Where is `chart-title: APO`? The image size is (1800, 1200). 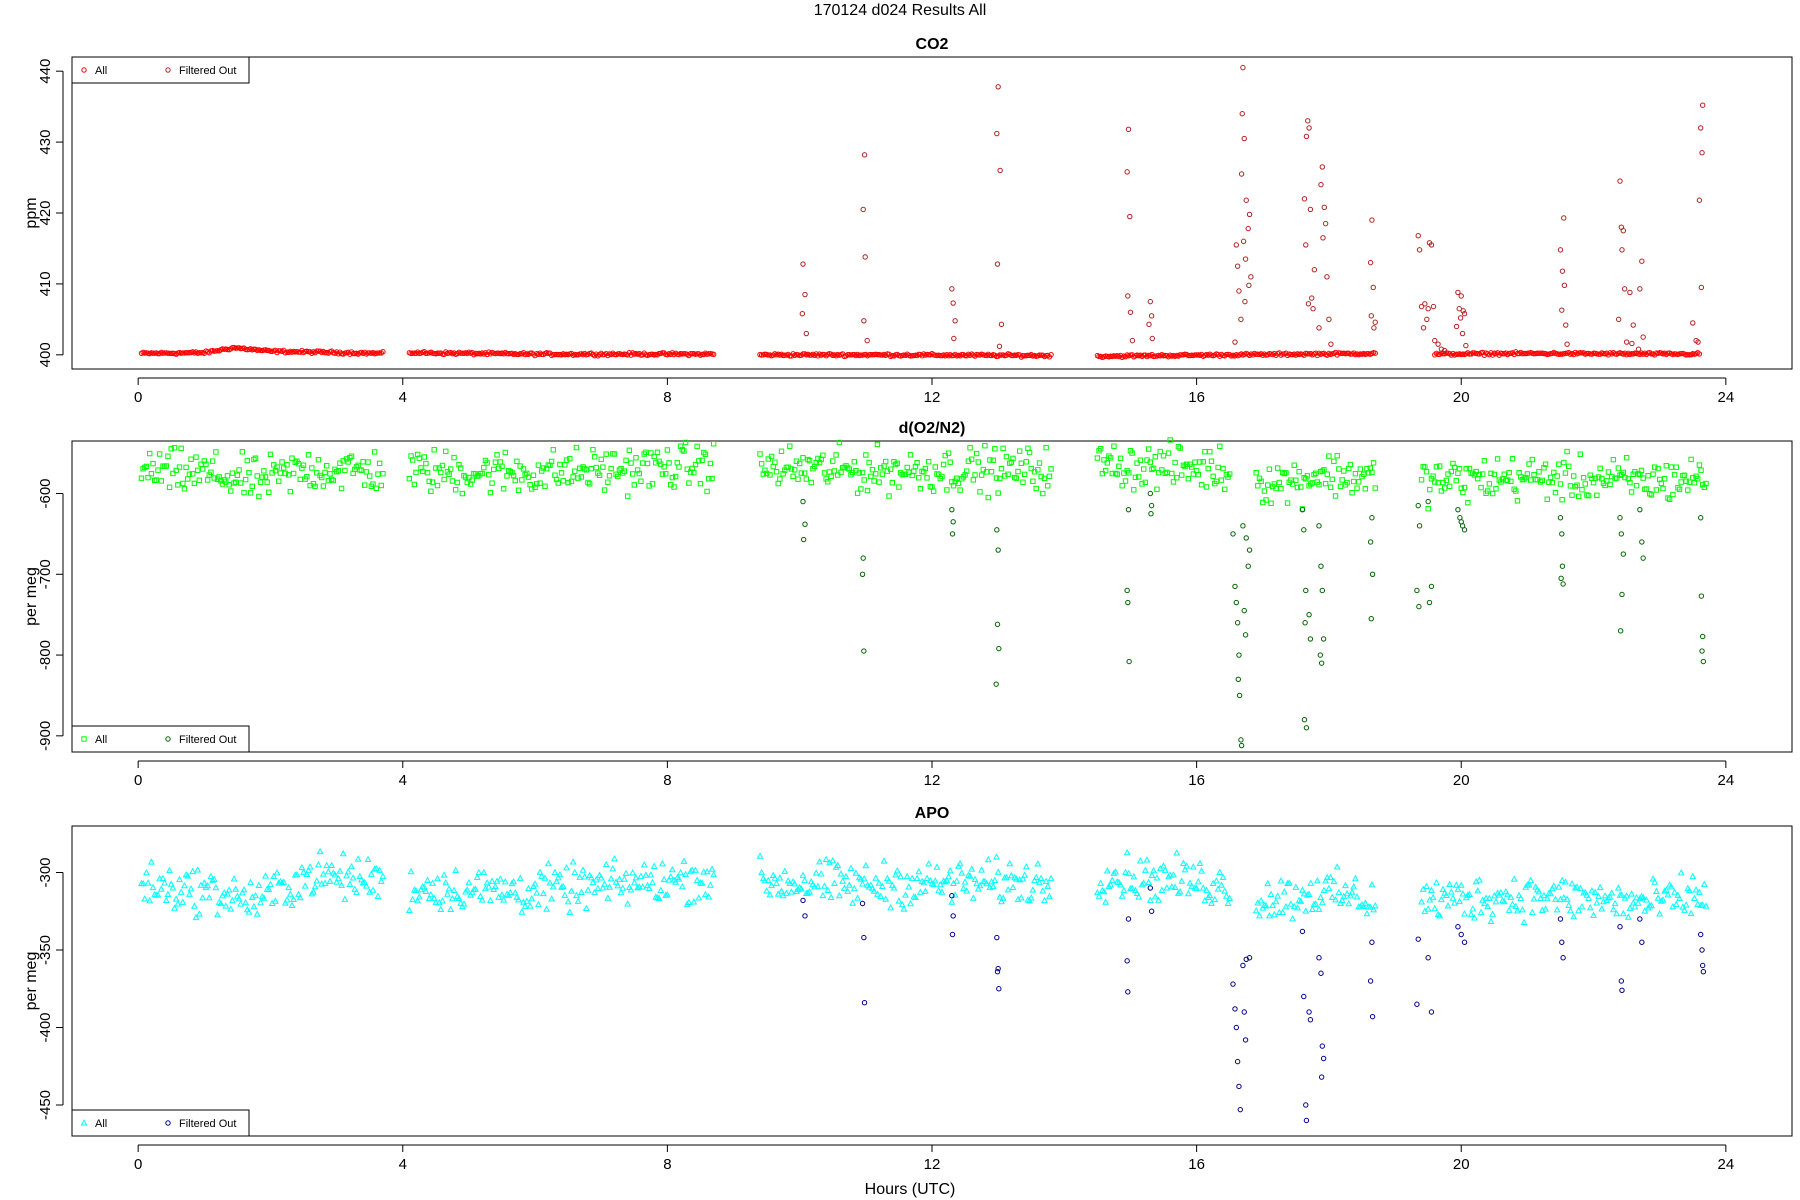 chart-title: APO is located at coordinates (932, 813).